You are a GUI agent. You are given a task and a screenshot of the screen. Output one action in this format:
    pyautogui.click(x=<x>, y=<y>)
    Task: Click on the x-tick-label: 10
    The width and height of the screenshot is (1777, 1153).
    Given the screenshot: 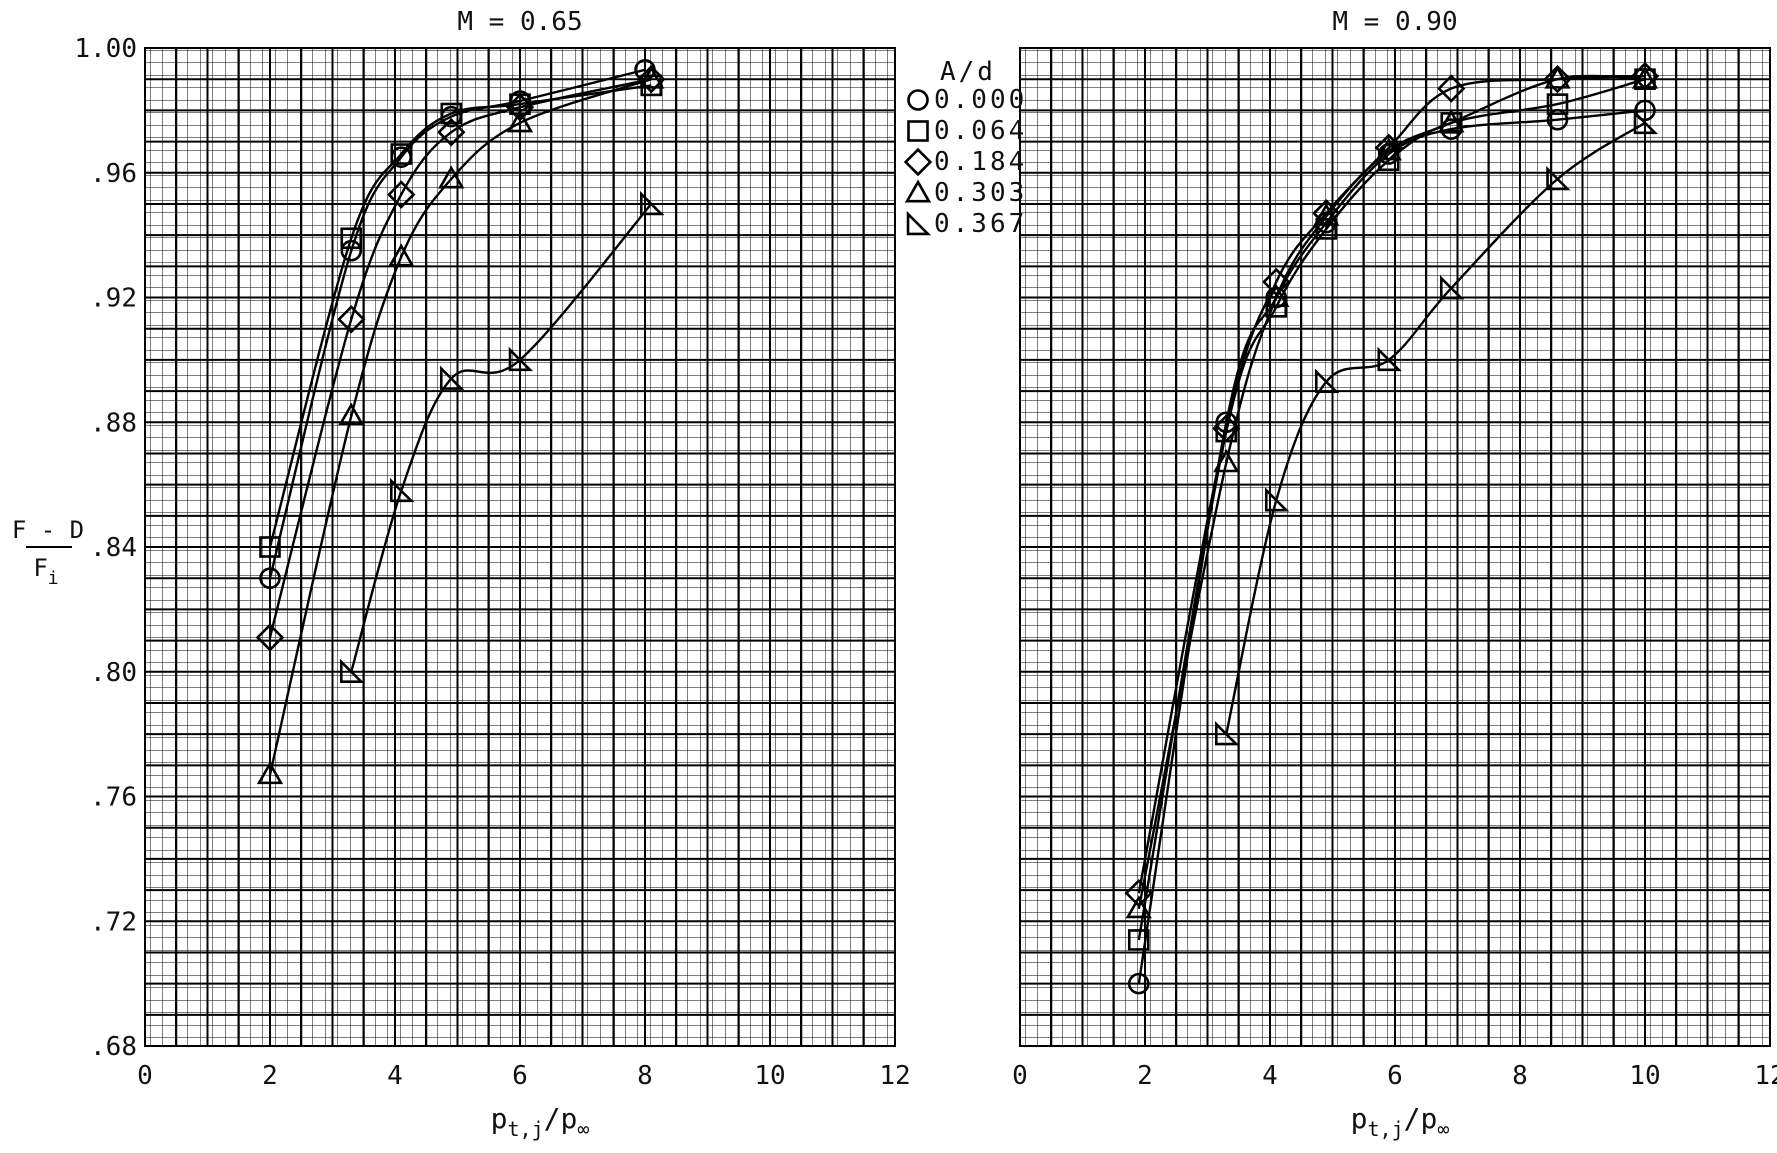 What is the action you would take?
    pyautogui.click(x=769, y=1076)
    